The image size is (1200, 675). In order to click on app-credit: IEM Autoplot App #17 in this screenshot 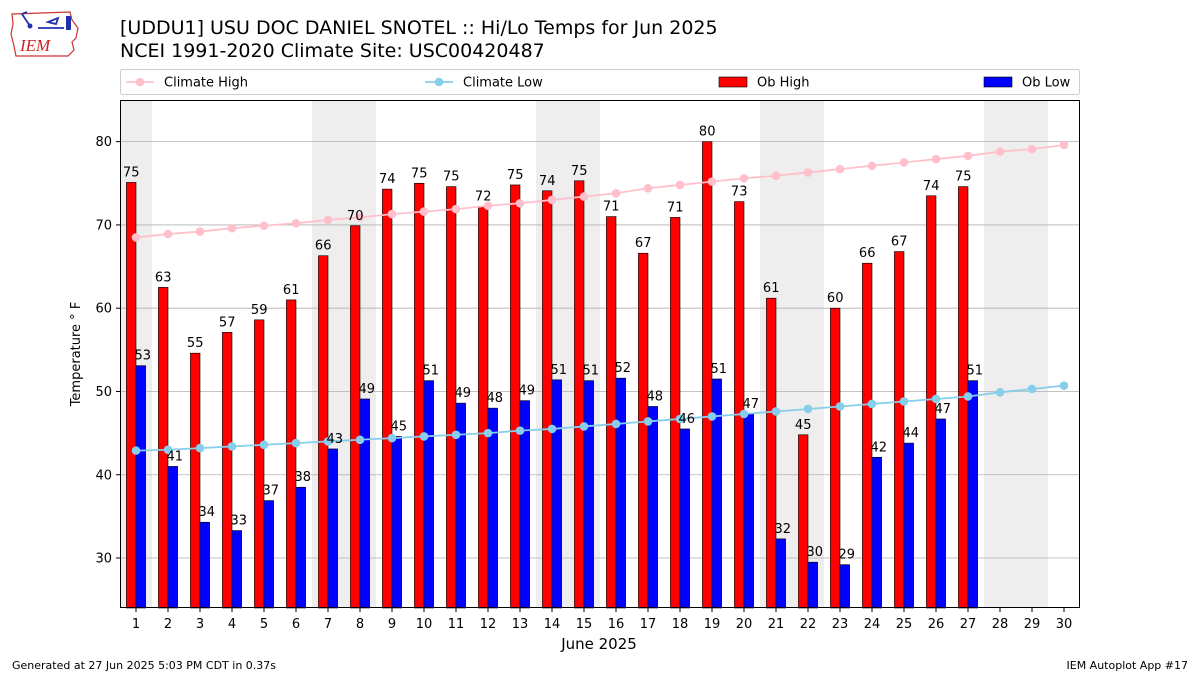, I will do `click(1127, 665)`.